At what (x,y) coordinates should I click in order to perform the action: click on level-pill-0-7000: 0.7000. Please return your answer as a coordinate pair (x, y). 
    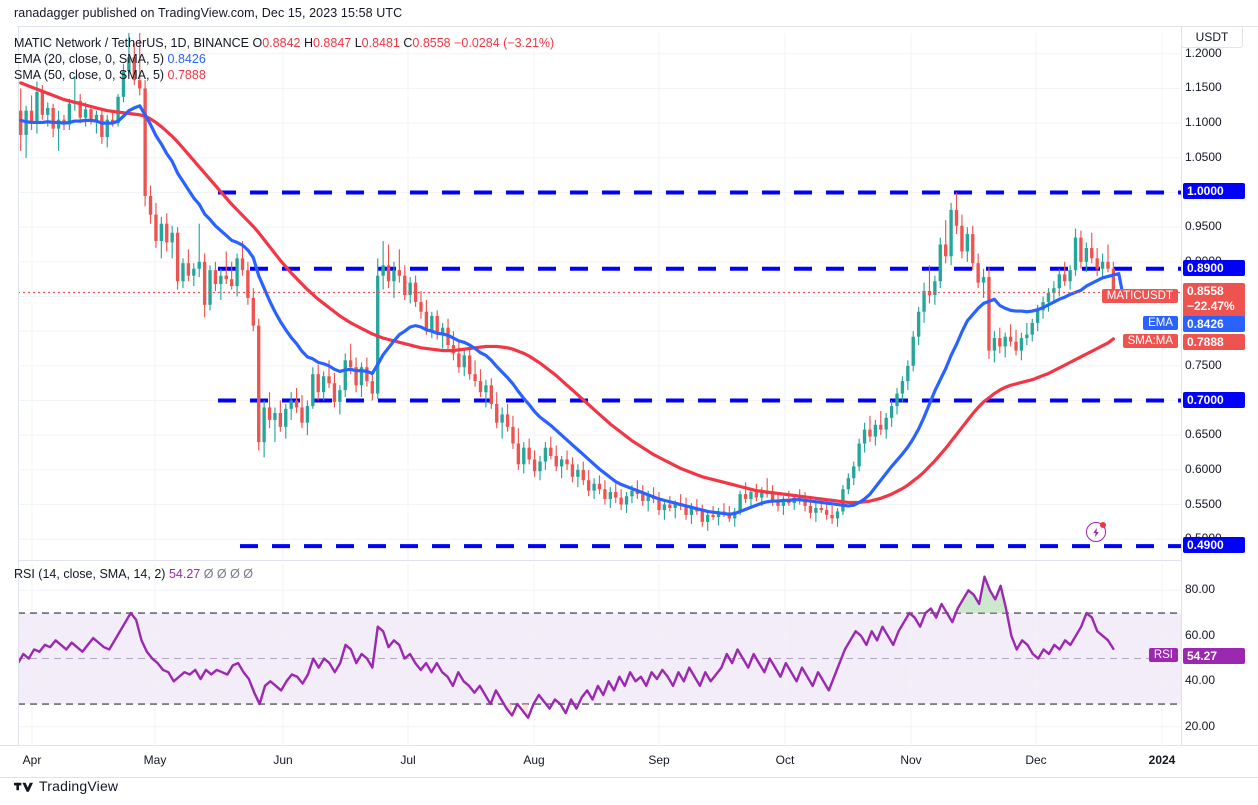
    Looking at the image, I should click on (1214, 399).